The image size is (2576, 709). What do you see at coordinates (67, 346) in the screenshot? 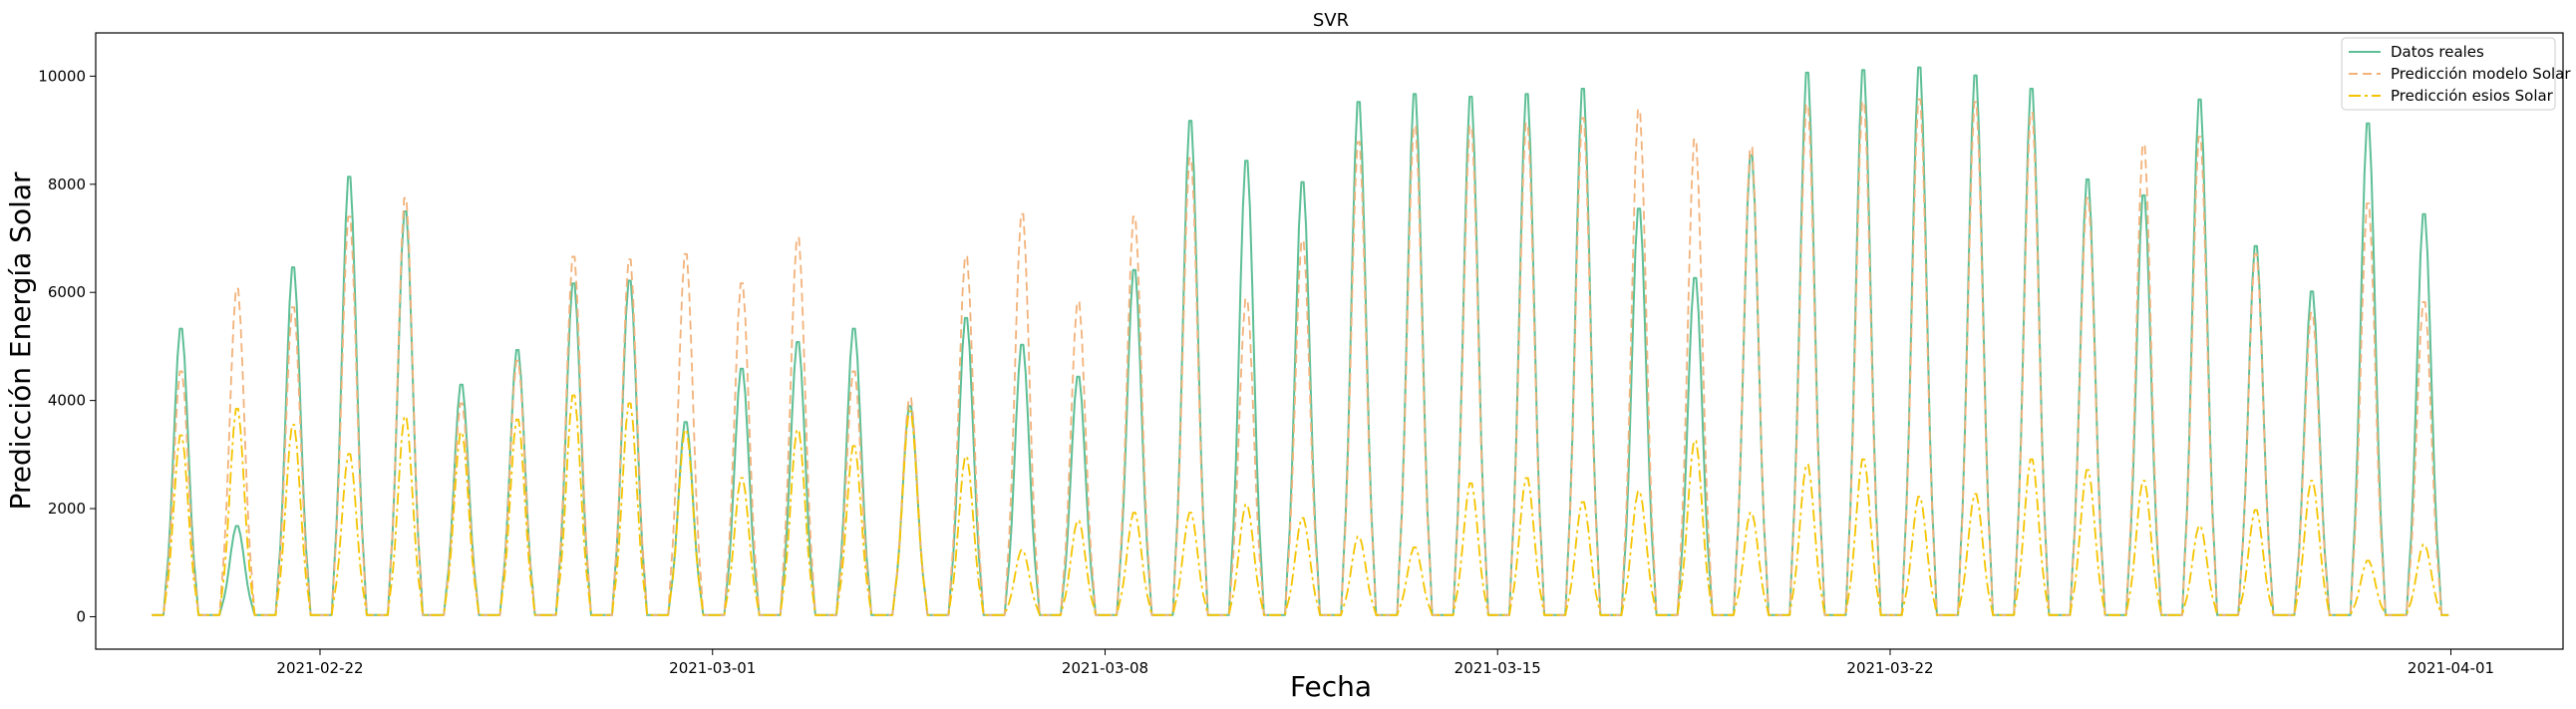
I see `y-axis: 0 2000 4000 6000 8000 10000` at bounding box center [67, 346].